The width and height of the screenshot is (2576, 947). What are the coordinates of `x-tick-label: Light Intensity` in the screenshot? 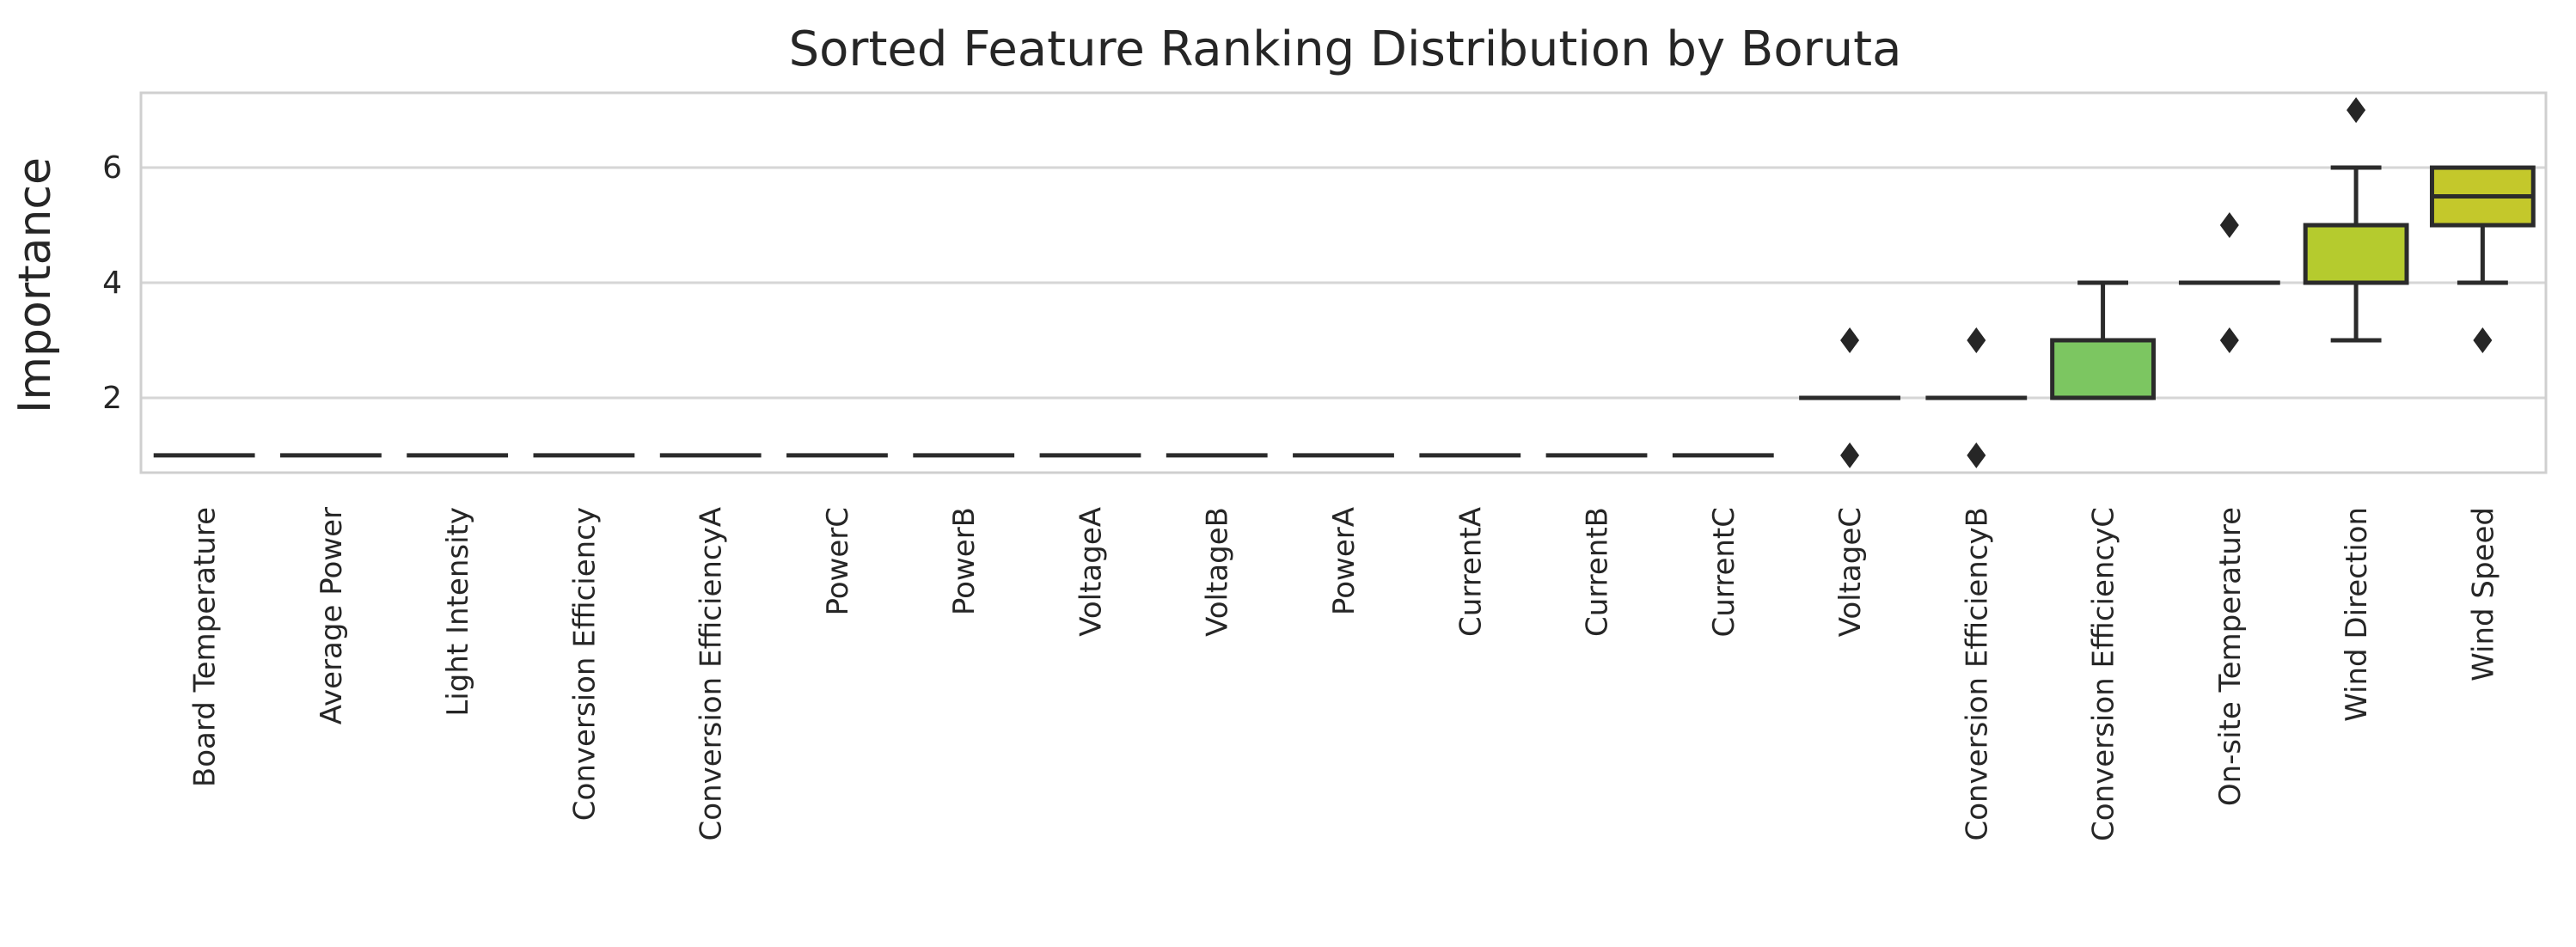 It's located at (458, 612).